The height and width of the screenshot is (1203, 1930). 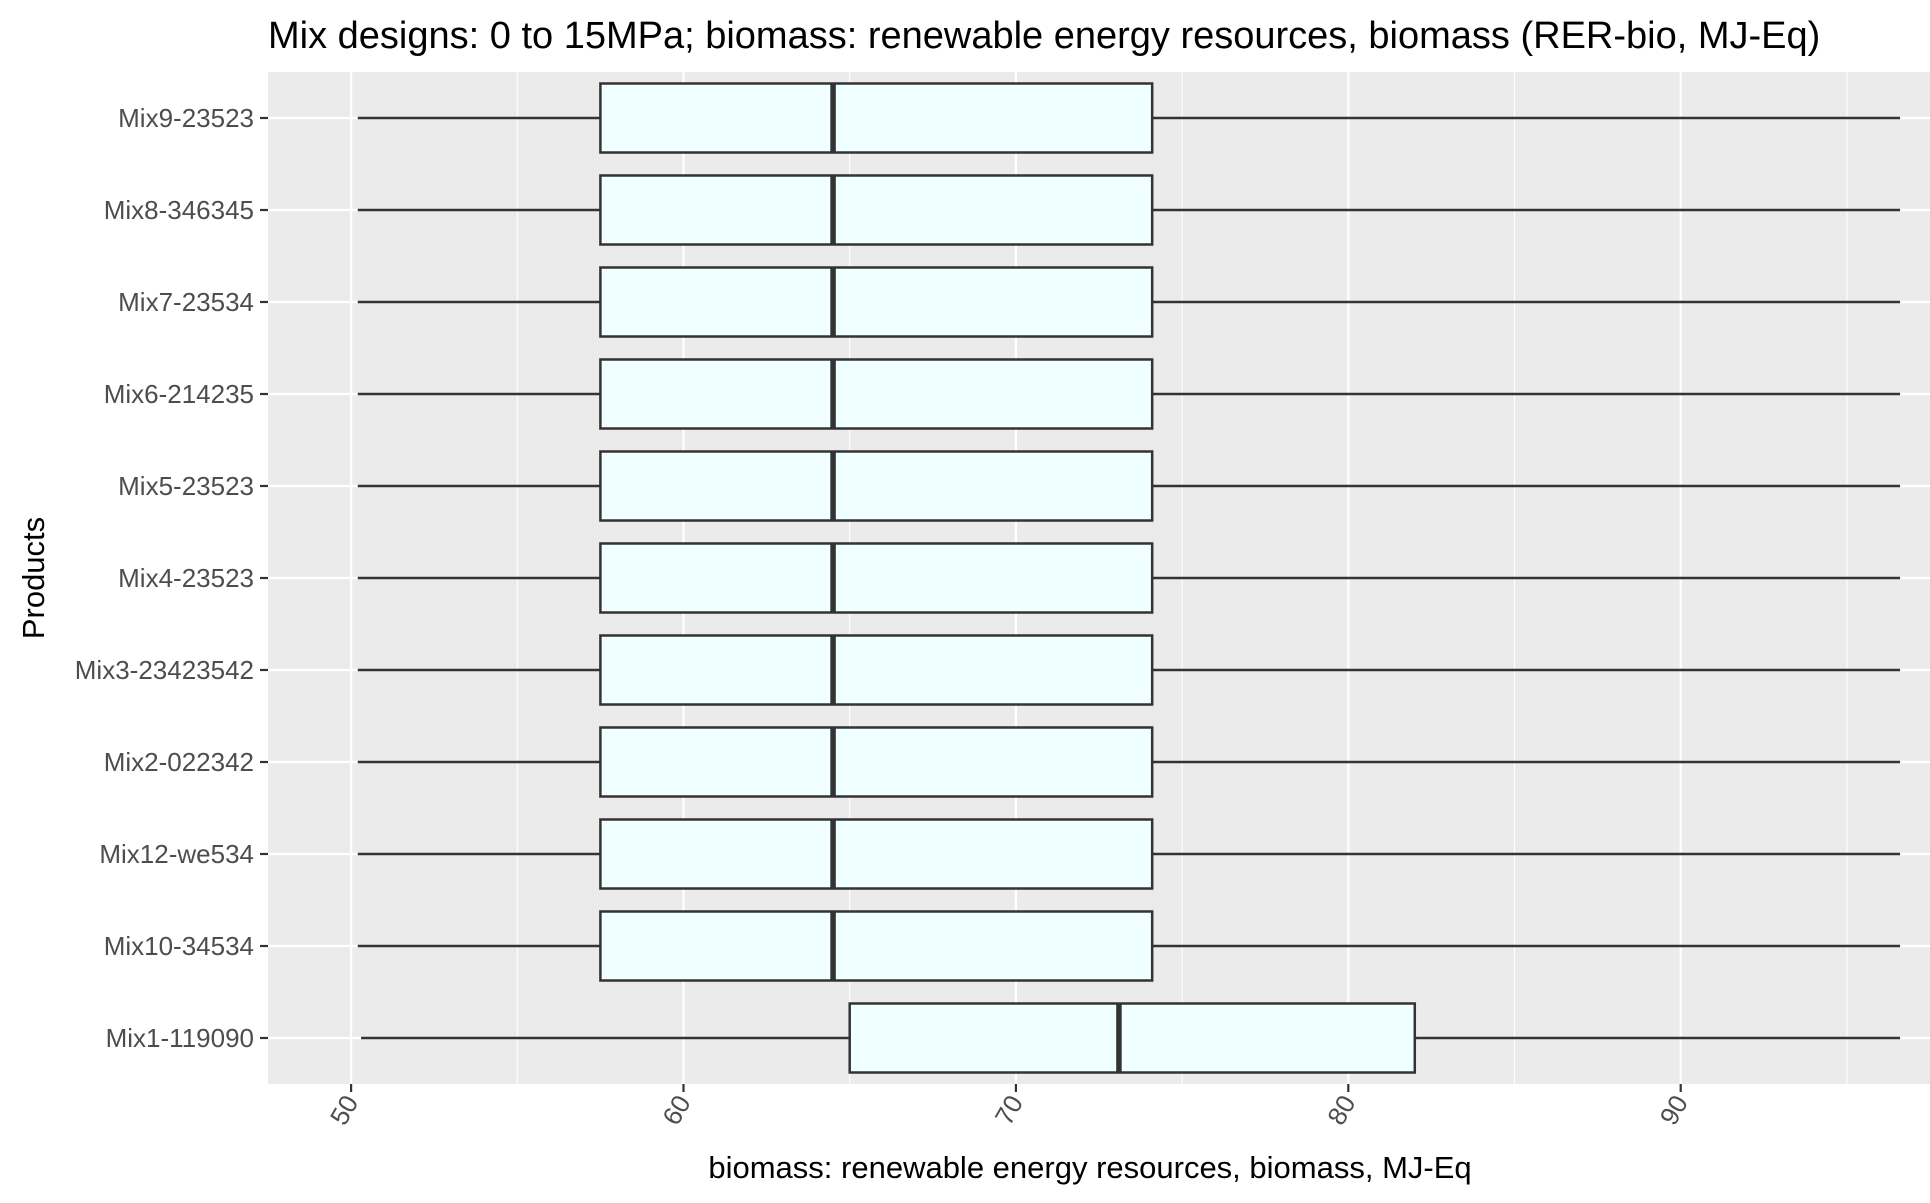 I want to click on y-tick-label: Mix12-we534, so click(x=176, y=854).